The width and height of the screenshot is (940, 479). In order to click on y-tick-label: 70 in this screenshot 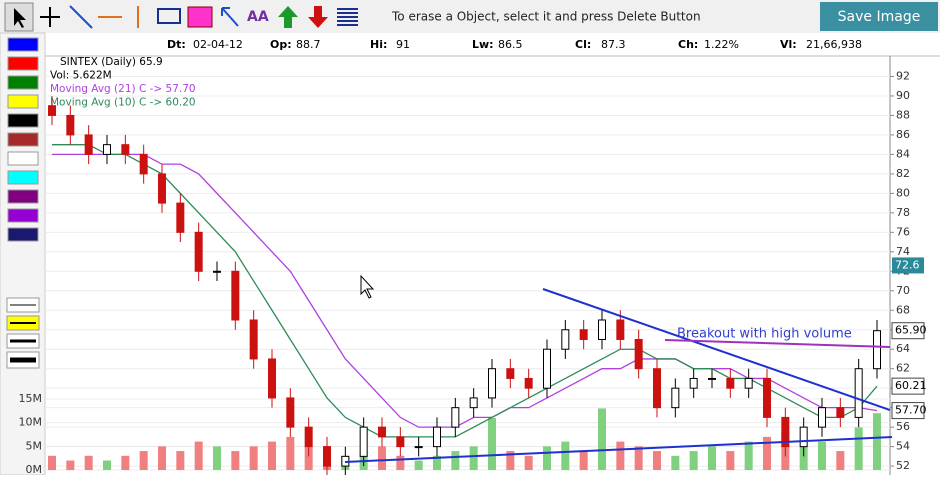, I will do `click(903, 290)`.